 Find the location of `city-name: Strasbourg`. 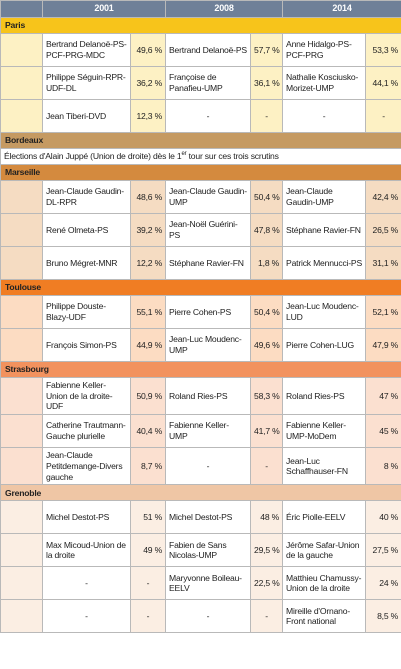

city-name: Strasbourg is located at coordinates (200, 369).